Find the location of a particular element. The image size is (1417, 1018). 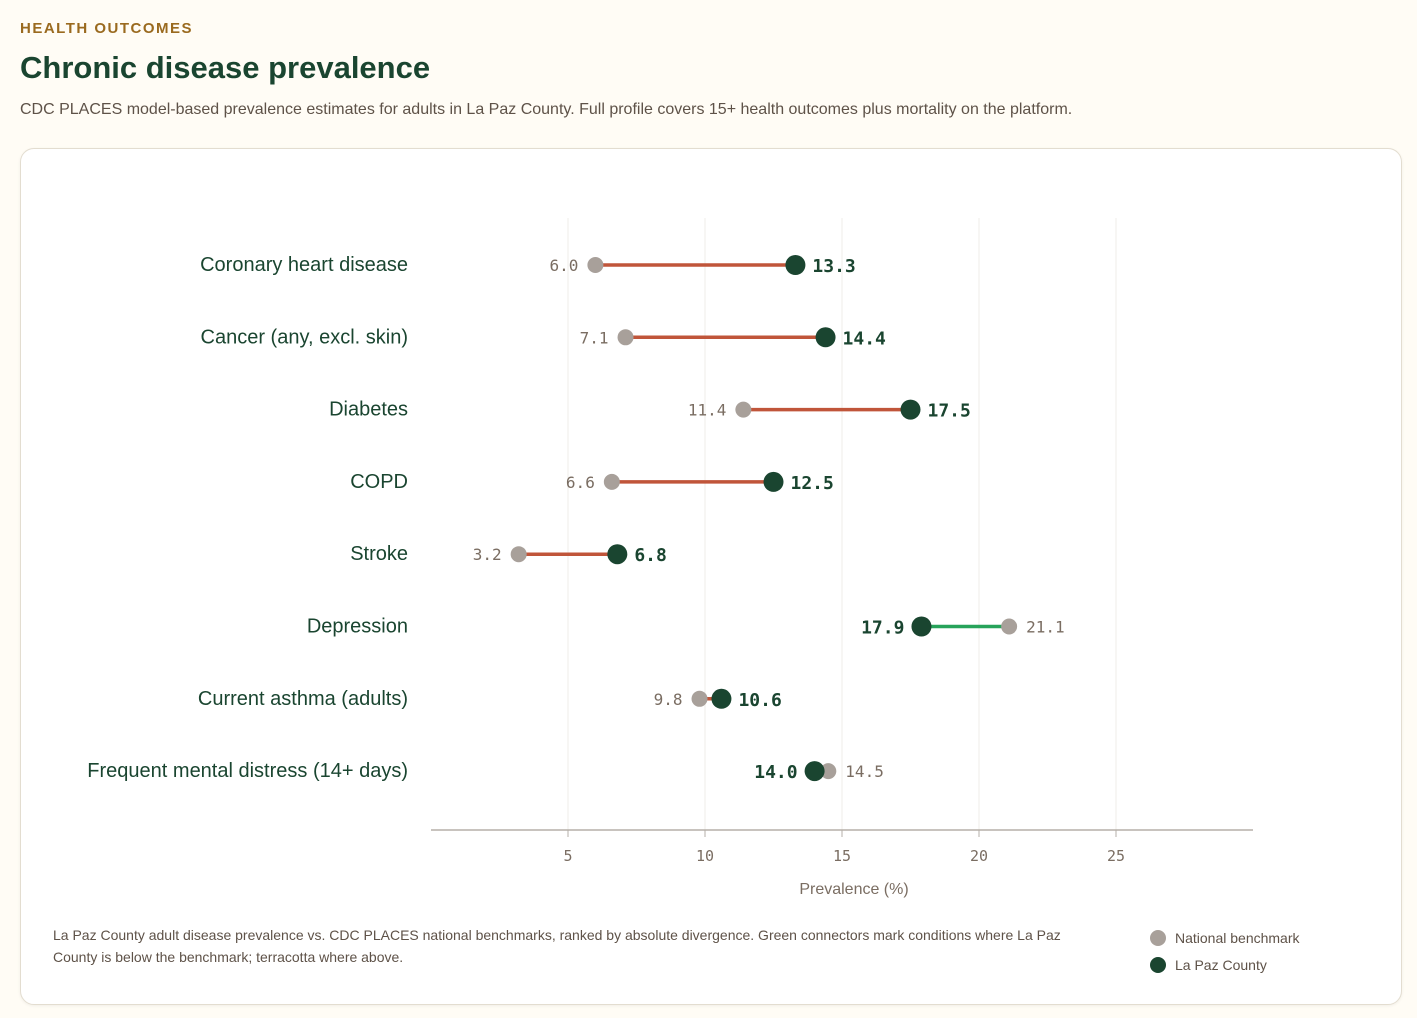

county-value-label: 12.5 is located at coordinates (812, 483).